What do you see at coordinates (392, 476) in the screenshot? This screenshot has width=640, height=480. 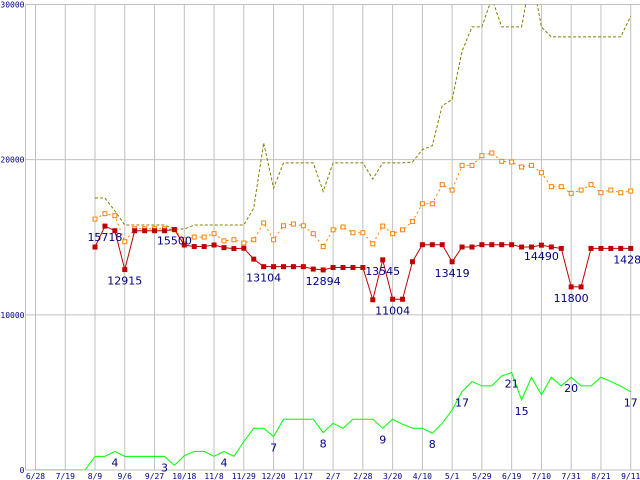 I see `x-tick-label: 3/20` at bounding box center [392, 476].